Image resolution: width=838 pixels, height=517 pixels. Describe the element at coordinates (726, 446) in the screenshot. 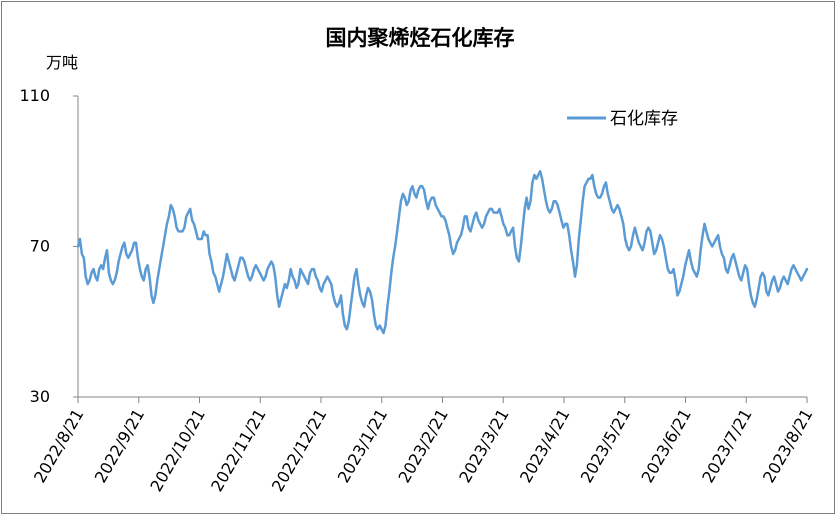

I see `x-tick-label: 2023/7/21` at that location.